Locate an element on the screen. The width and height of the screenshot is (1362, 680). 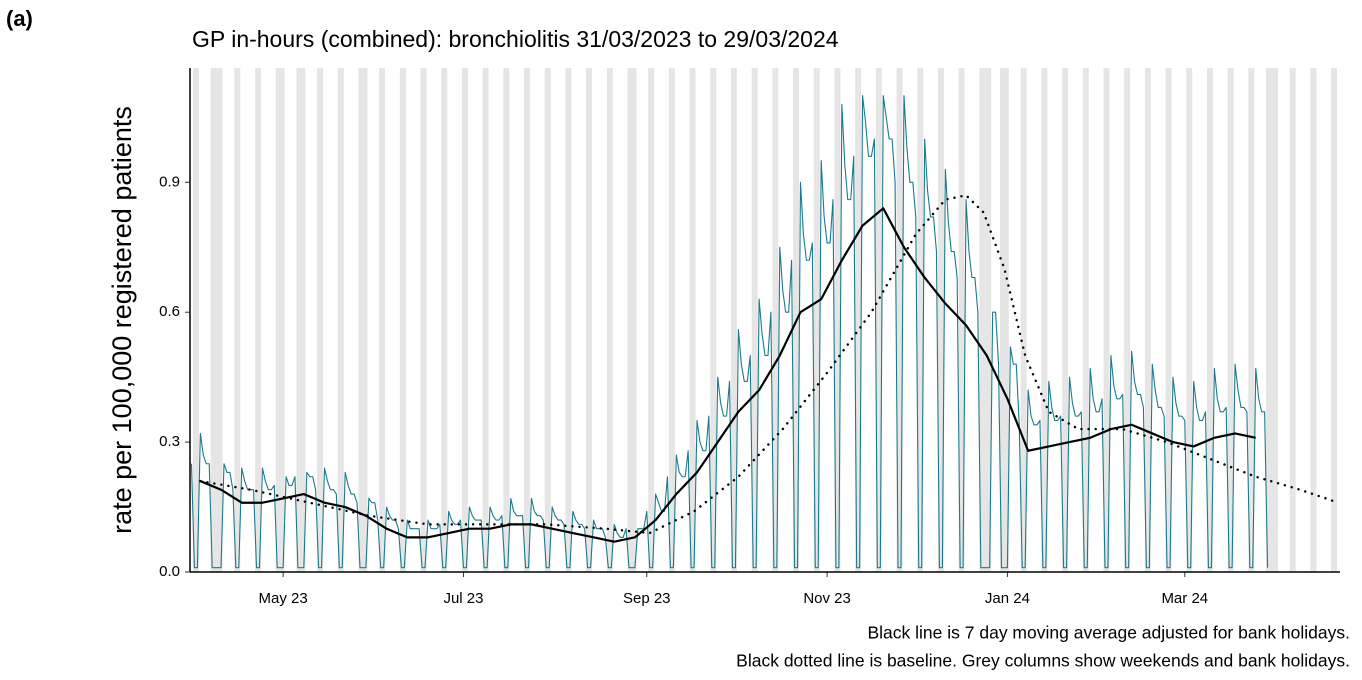
y-tick-label: 0.9 is located at coordinates (169, 181).